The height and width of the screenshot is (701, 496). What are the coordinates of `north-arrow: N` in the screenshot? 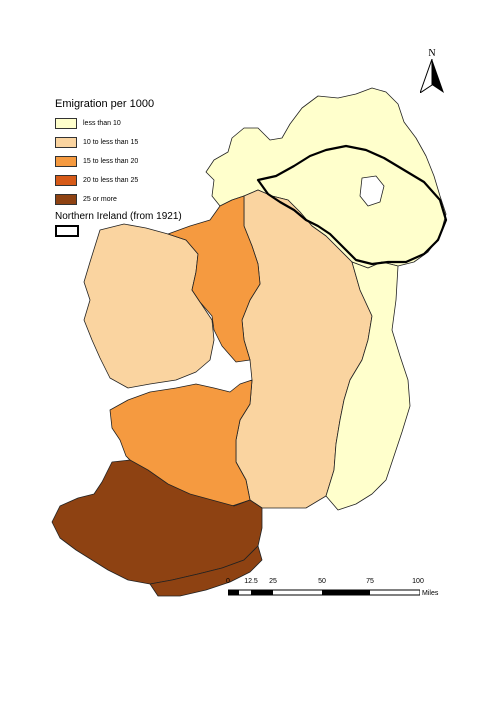 It's located at (431, 73).